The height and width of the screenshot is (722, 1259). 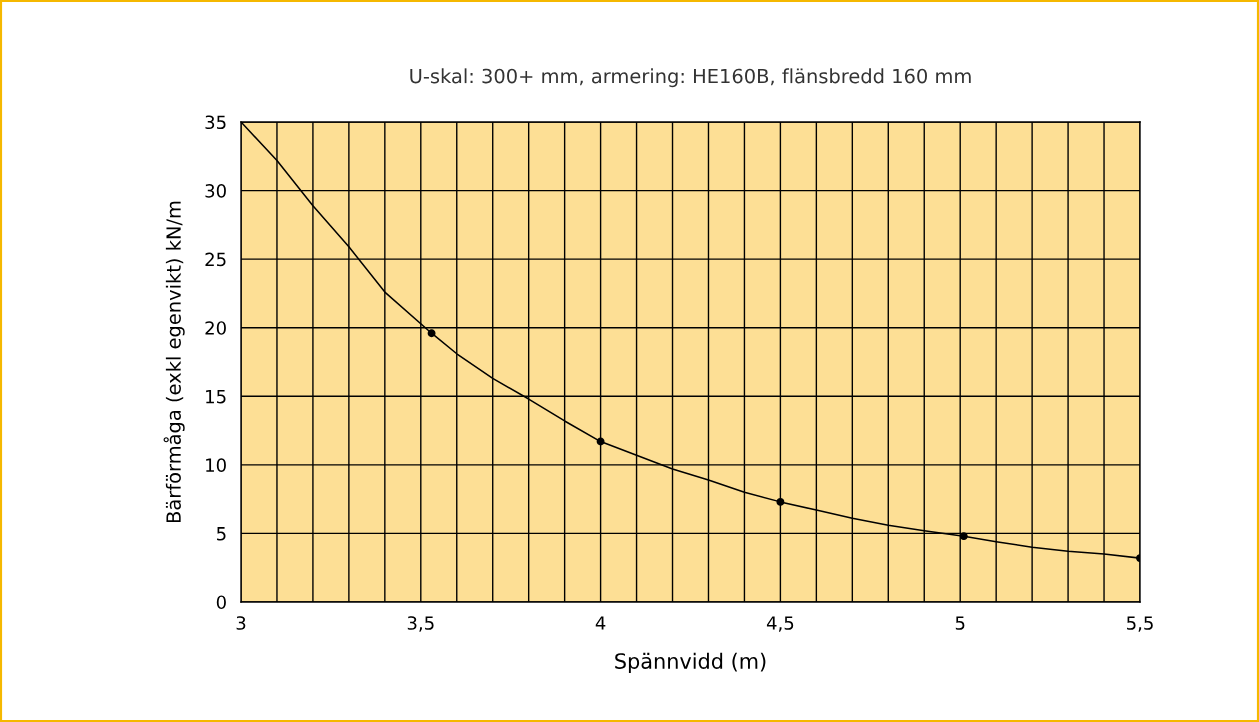 What do you see at coordinates (215, 191) in the screenshot?
I see `y-tick-label: 30` at bounding box center [215, 191].